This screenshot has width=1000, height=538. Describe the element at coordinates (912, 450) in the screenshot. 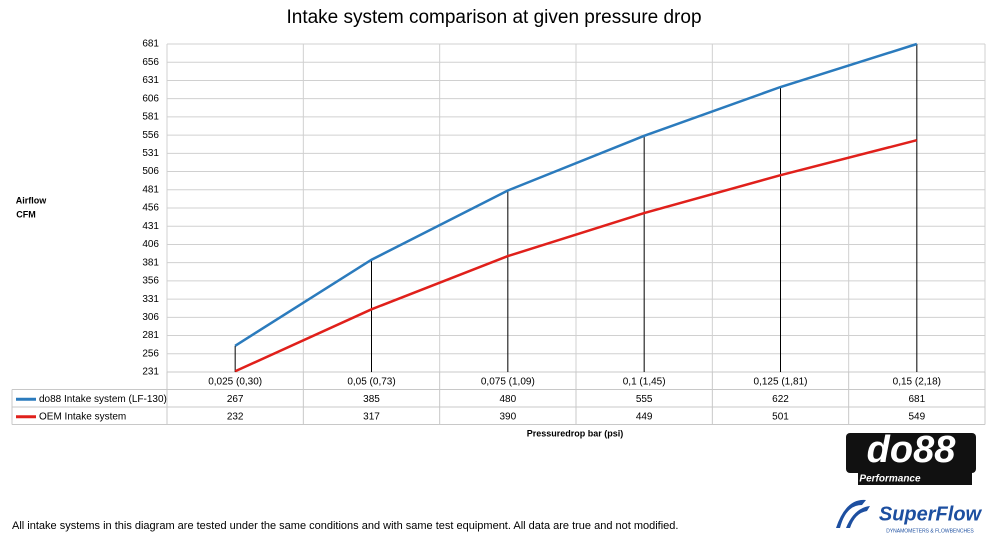

I see `logo-text: do88` at that location.